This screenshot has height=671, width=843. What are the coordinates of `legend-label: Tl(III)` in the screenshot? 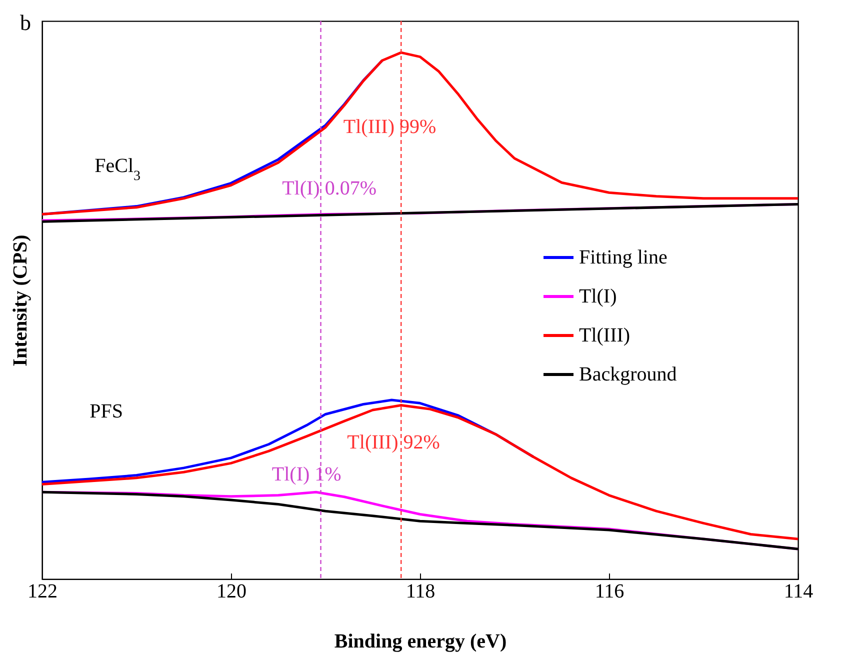 It's located at (604, 335).